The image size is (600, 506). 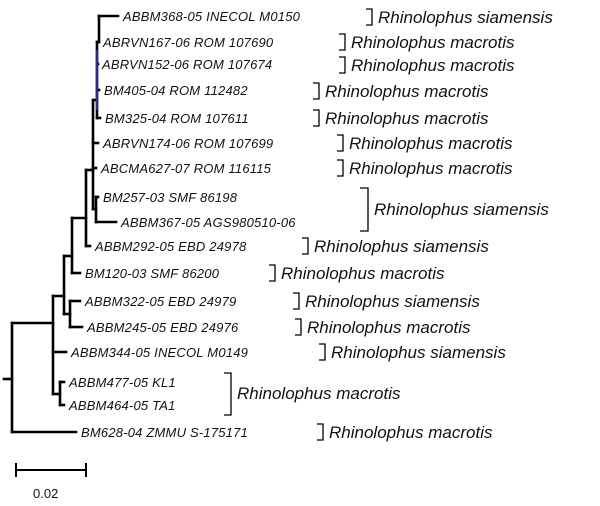 What do you see at coordinates (45, 493) in the screenshot?
I see `scale-bar-label: 0.02` at bounding box center [45, 493].